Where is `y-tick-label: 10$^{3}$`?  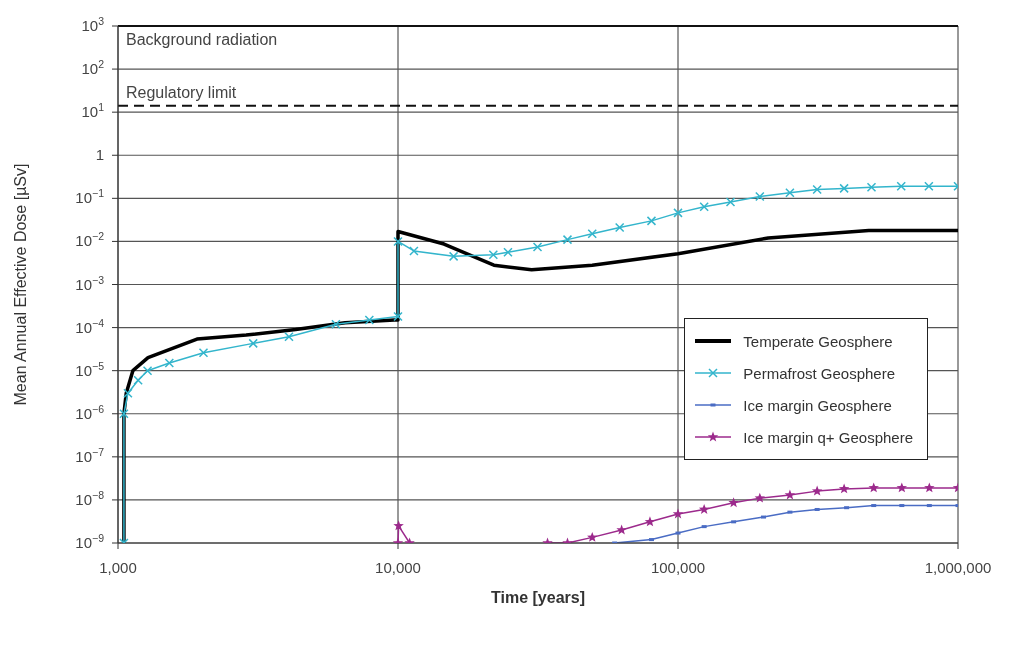
y-tick-label: 10$^{3}$ is located at coordinates (93, 24).